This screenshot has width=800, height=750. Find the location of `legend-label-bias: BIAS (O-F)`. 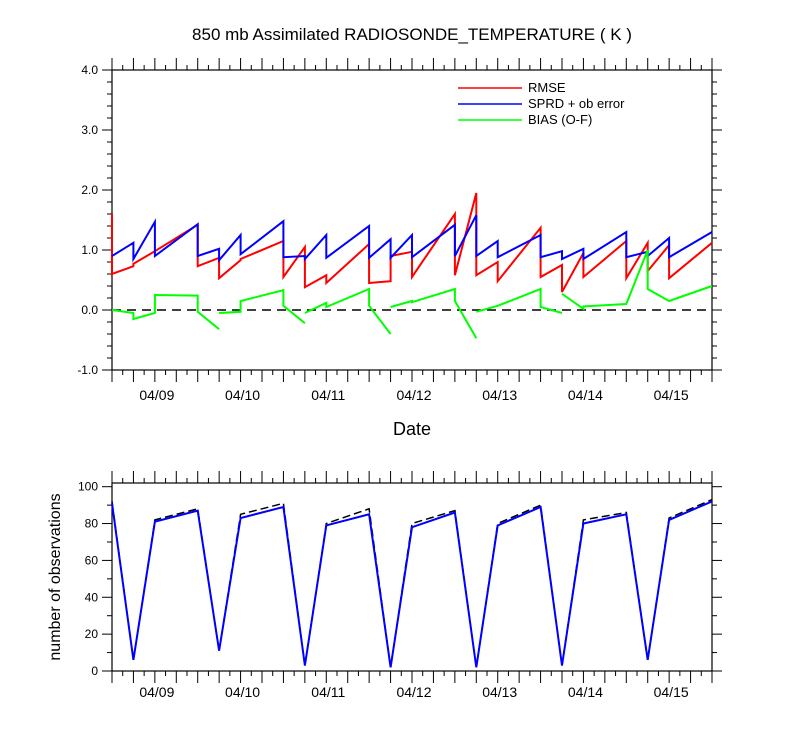

legend-label-bias: BIAS (O-F) is located at coordinates (560, 119).